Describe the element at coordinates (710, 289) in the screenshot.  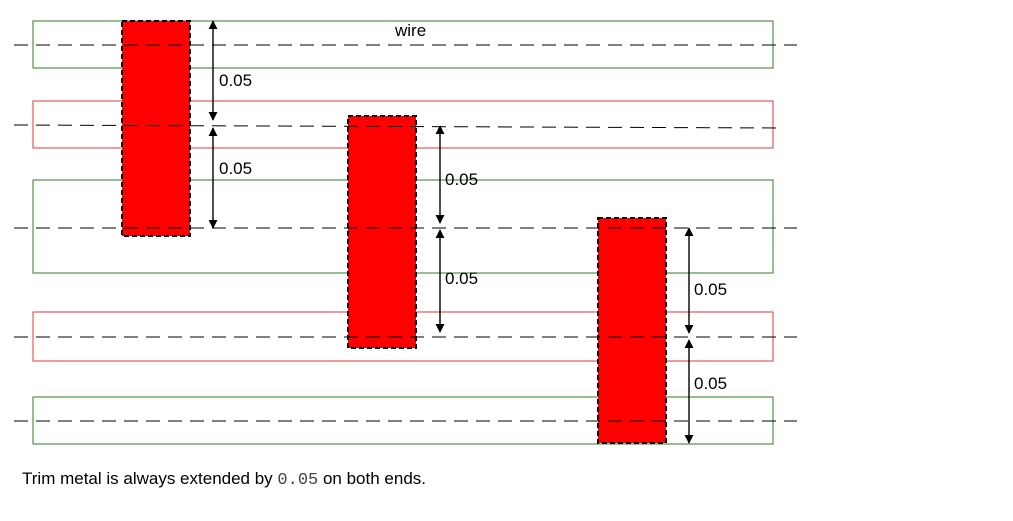
I see `dimension-label-5: 0.05` at that location.